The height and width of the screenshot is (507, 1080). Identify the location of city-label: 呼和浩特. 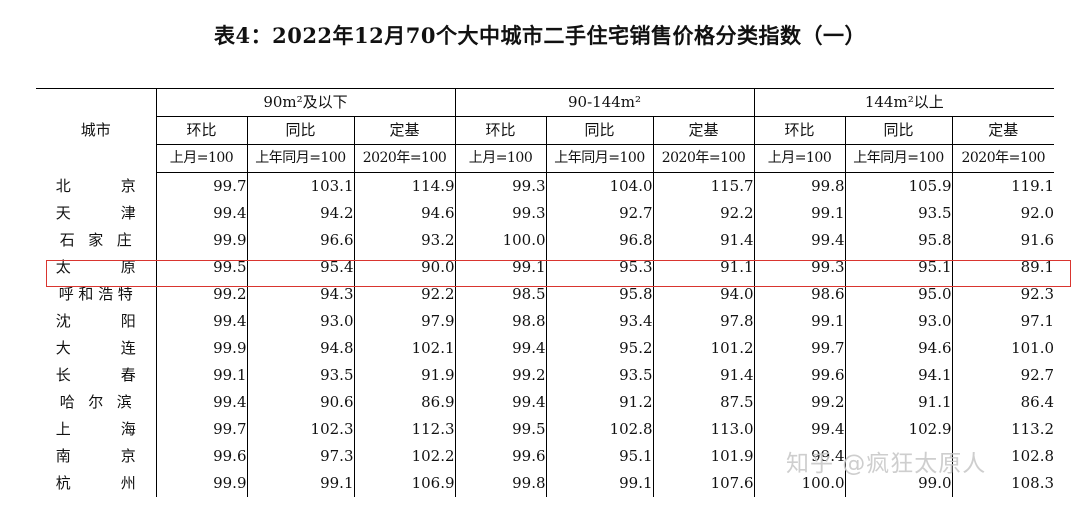
(95, 294).